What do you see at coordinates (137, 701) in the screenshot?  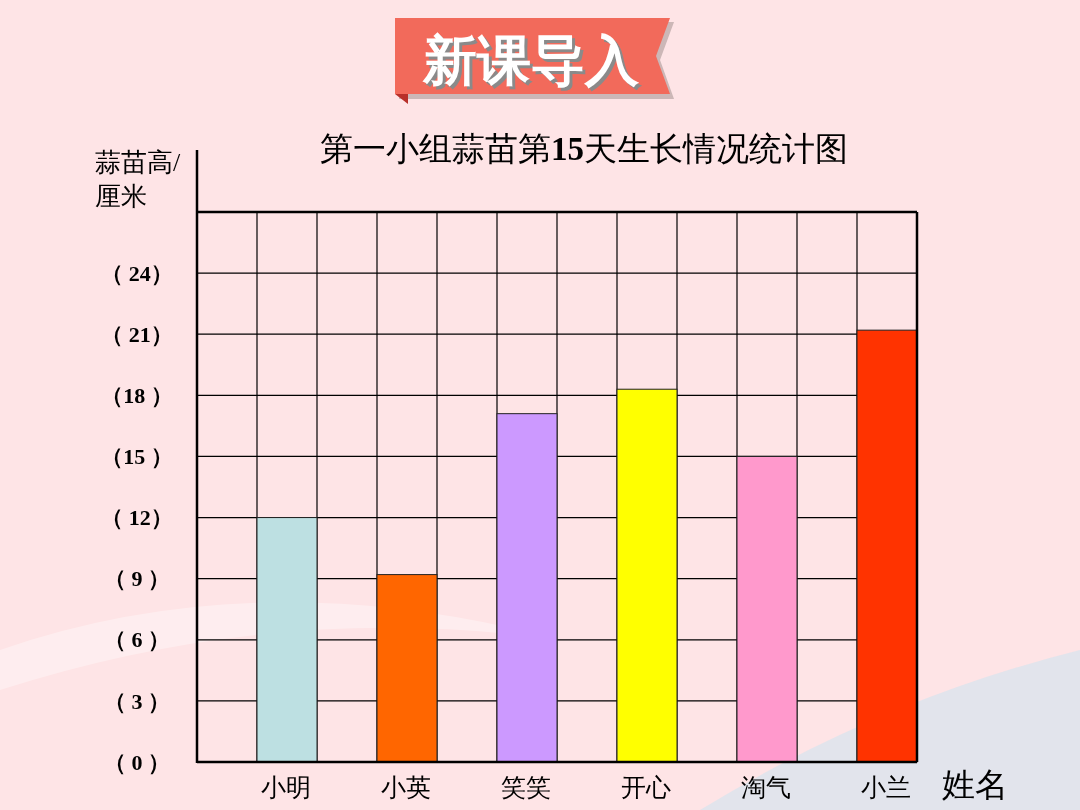 I see `y-tick-label: （ 3 ）` at bounding box center [137, 701].